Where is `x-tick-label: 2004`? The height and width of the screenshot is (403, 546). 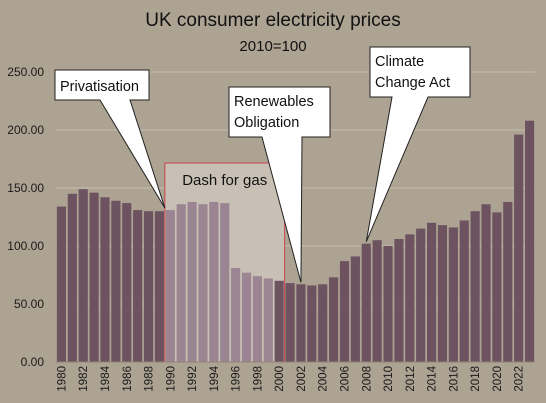
x-tick-label: 2004 is located at coordinates (324, 378).